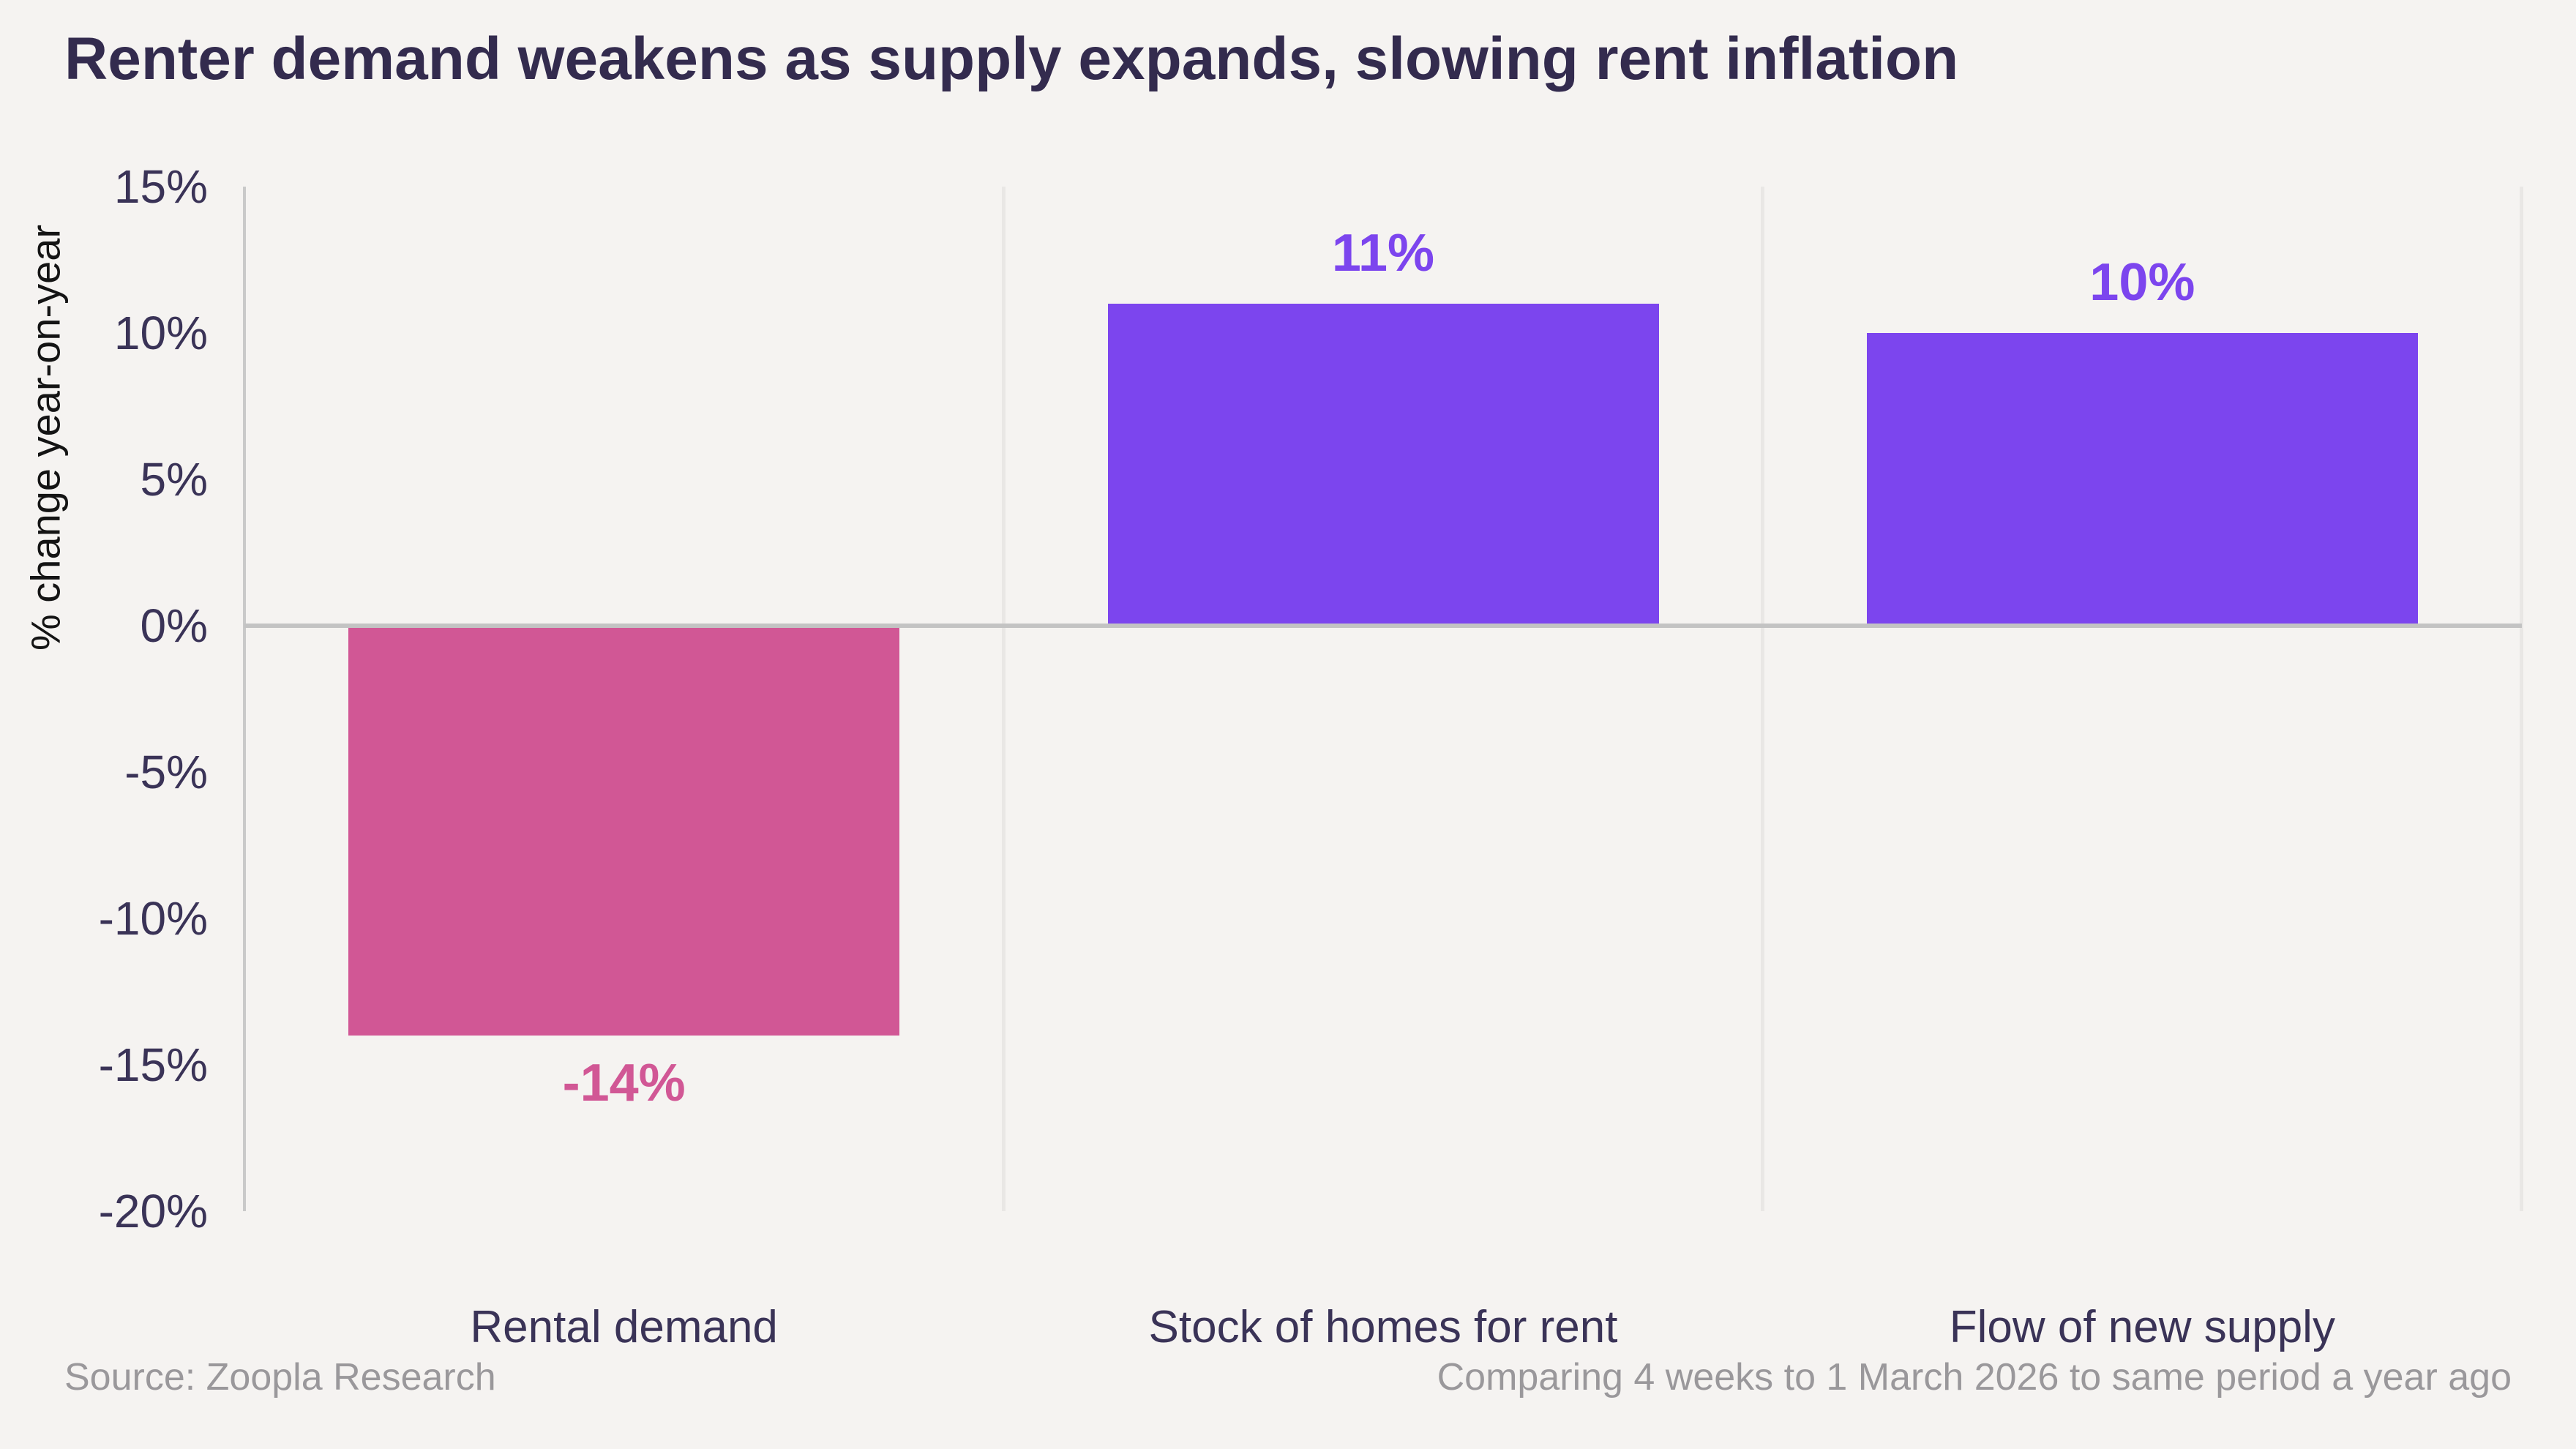  What do you see at coordinates (174, 479) in the screenshot?
I see `y-tick-label: 5%` at bounding box center [174, 479].